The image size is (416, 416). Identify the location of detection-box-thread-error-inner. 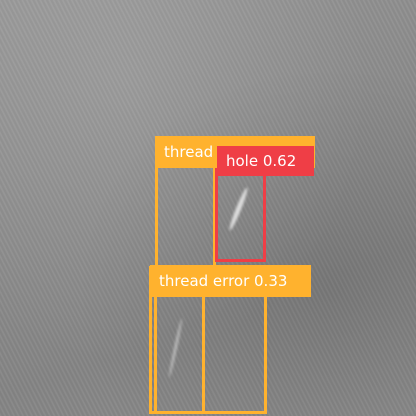
(179, 354).